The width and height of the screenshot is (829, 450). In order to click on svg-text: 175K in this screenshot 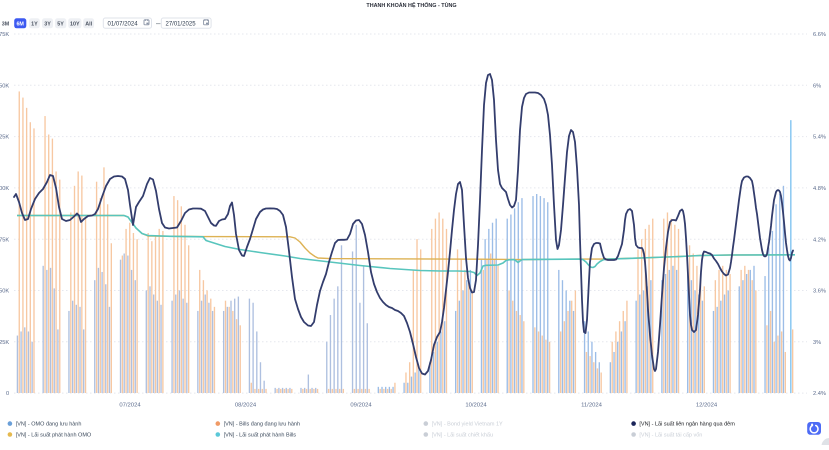, I will do `click(4, 35)`.